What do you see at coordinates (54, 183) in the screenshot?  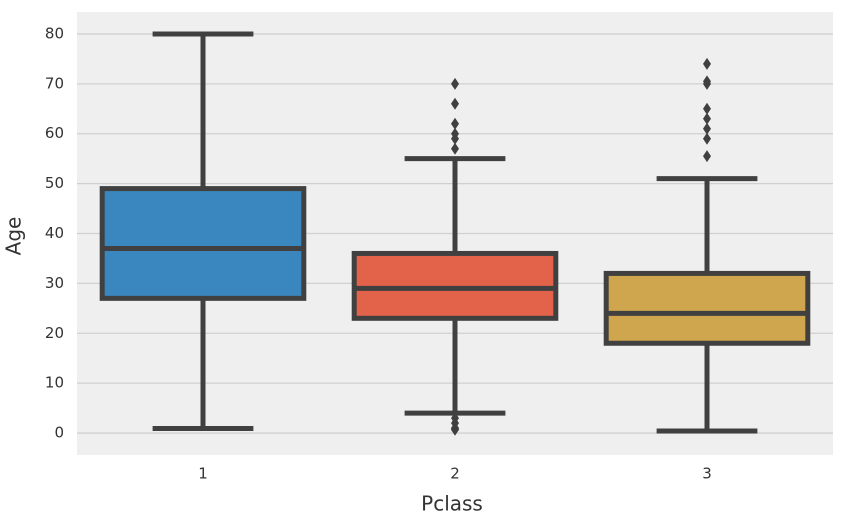 I see `y-tick-label: 50` at bounding box center [54, 183].